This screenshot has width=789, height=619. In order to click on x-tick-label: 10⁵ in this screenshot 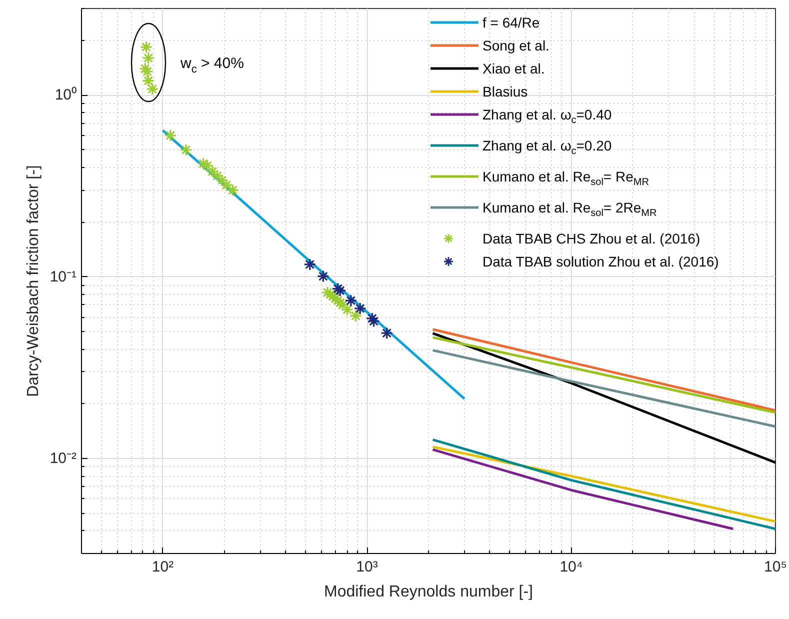, I will do `click(775, 567)`.